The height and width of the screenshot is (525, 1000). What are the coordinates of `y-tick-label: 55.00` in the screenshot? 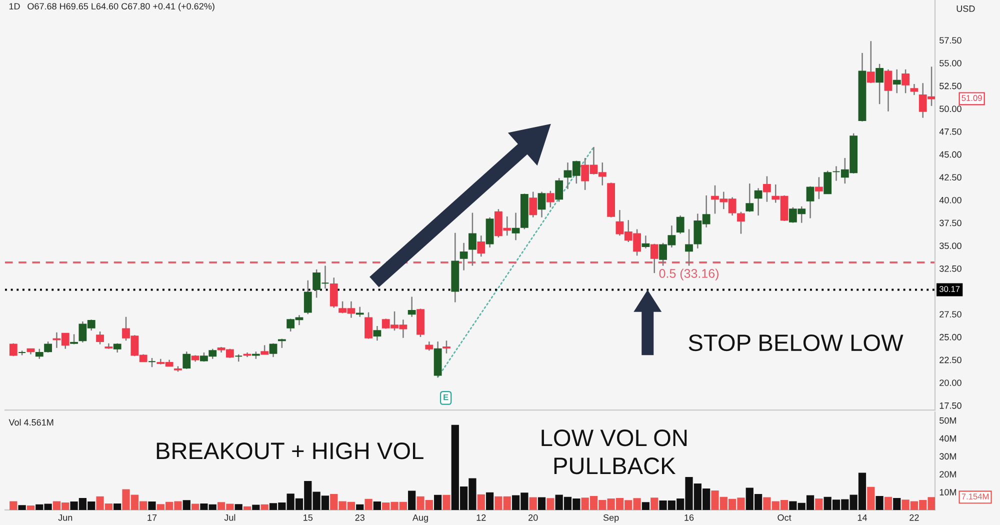 It's located at (951, 63).